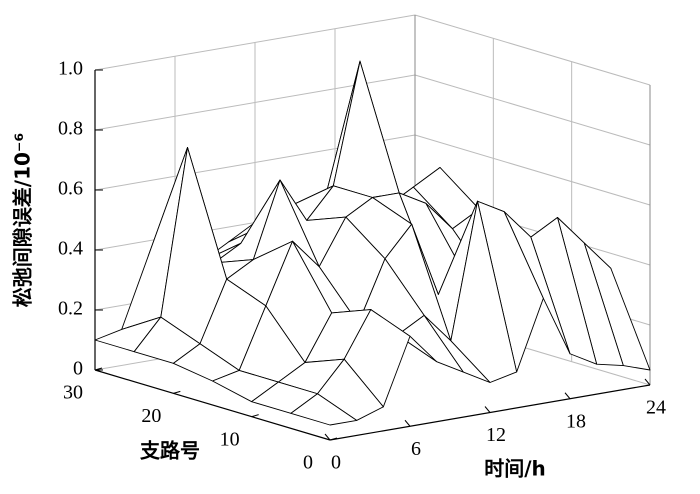 The height and width of the screenshot is (494, 700). I want to click on z-tick-label: 0.2, so click(70, 309).